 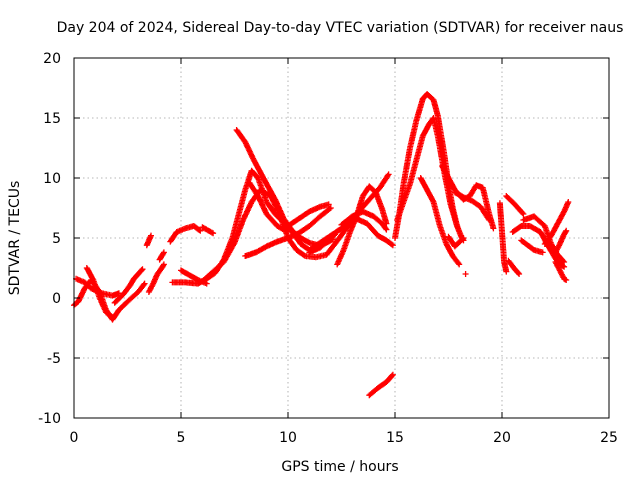 I want to click on x-tick-label: 10, so click(x=288, y=438).